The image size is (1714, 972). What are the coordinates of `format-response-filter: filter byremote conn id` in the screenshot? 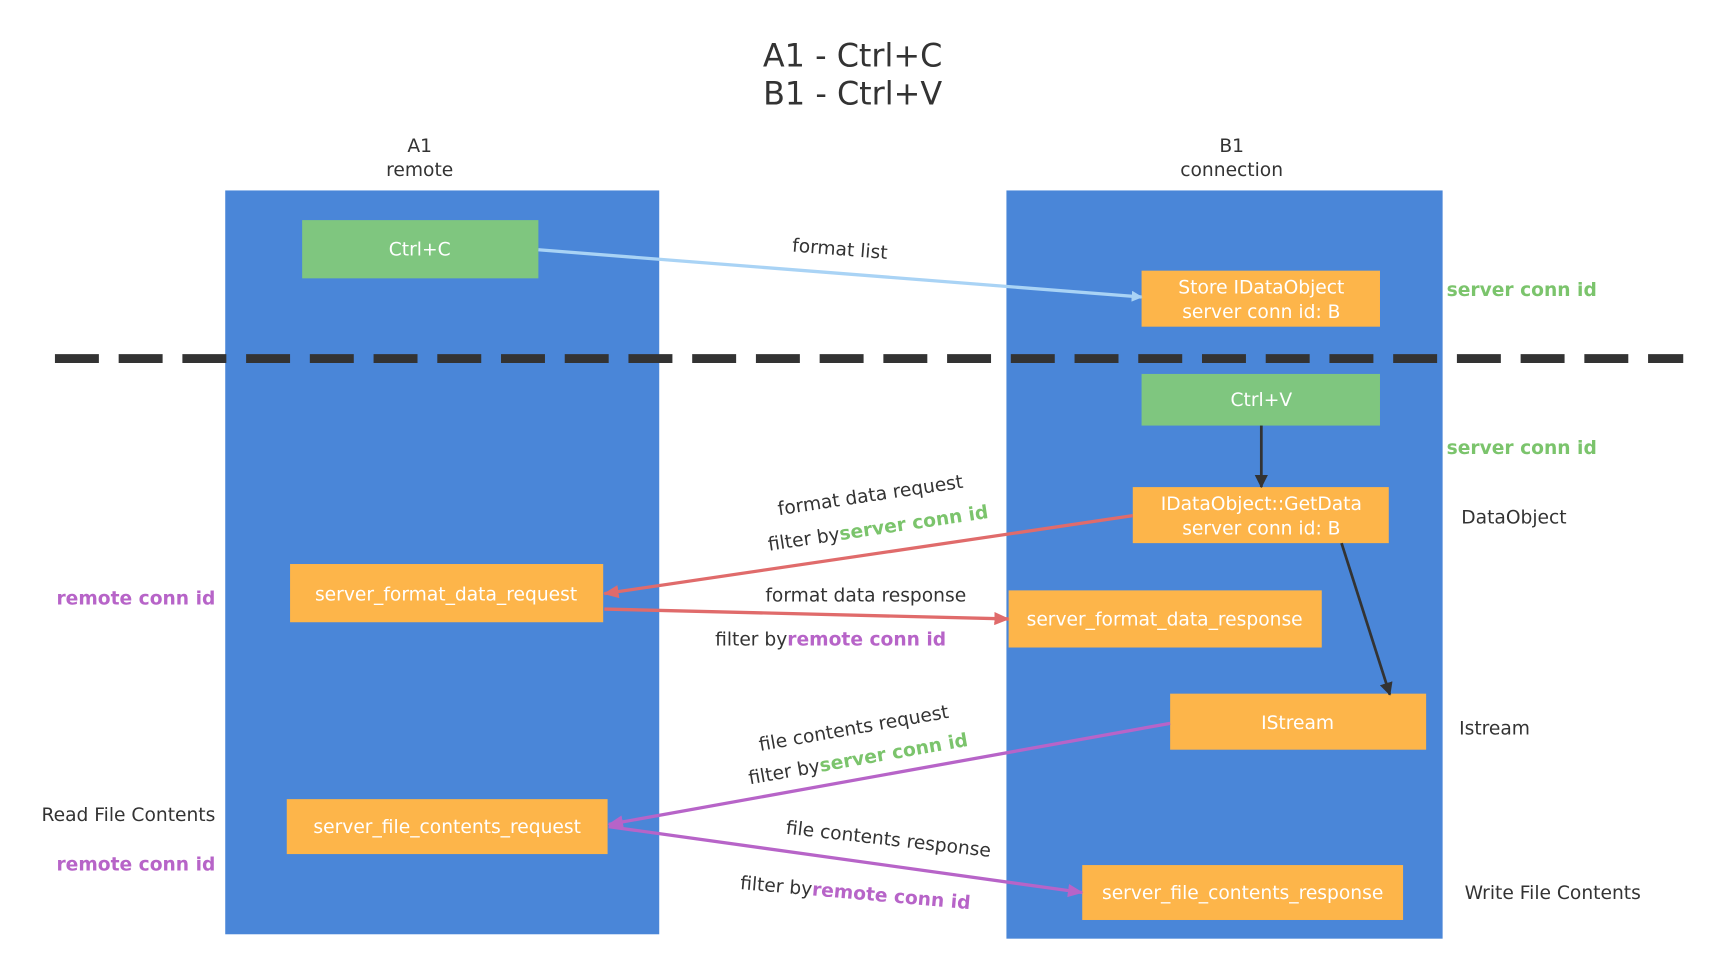 It's located at (830, 639).